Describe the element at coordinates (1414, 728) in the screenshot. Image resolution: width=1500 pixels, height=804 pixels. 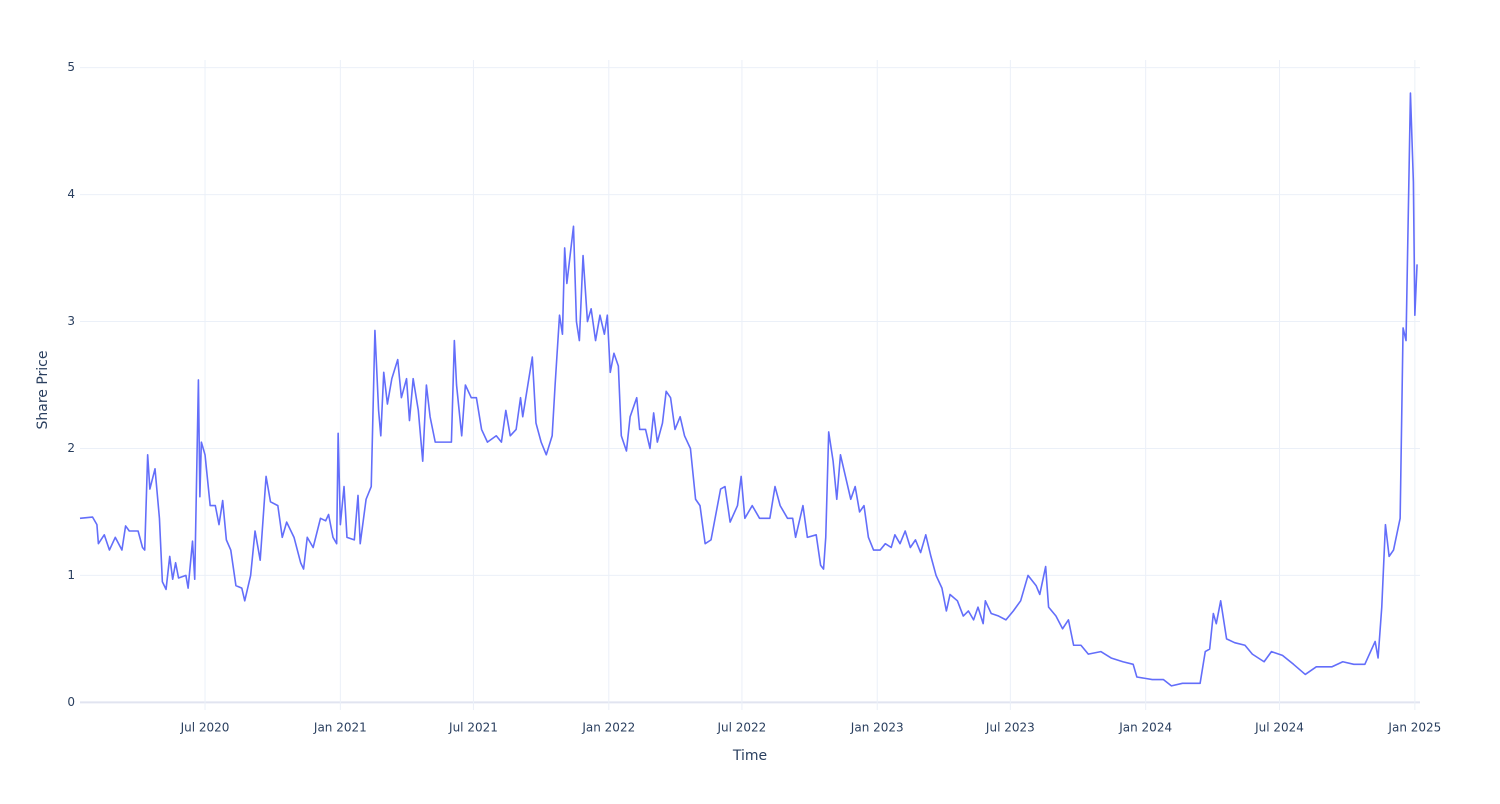
I see `x-tick-label: Jan 2025` at that location.